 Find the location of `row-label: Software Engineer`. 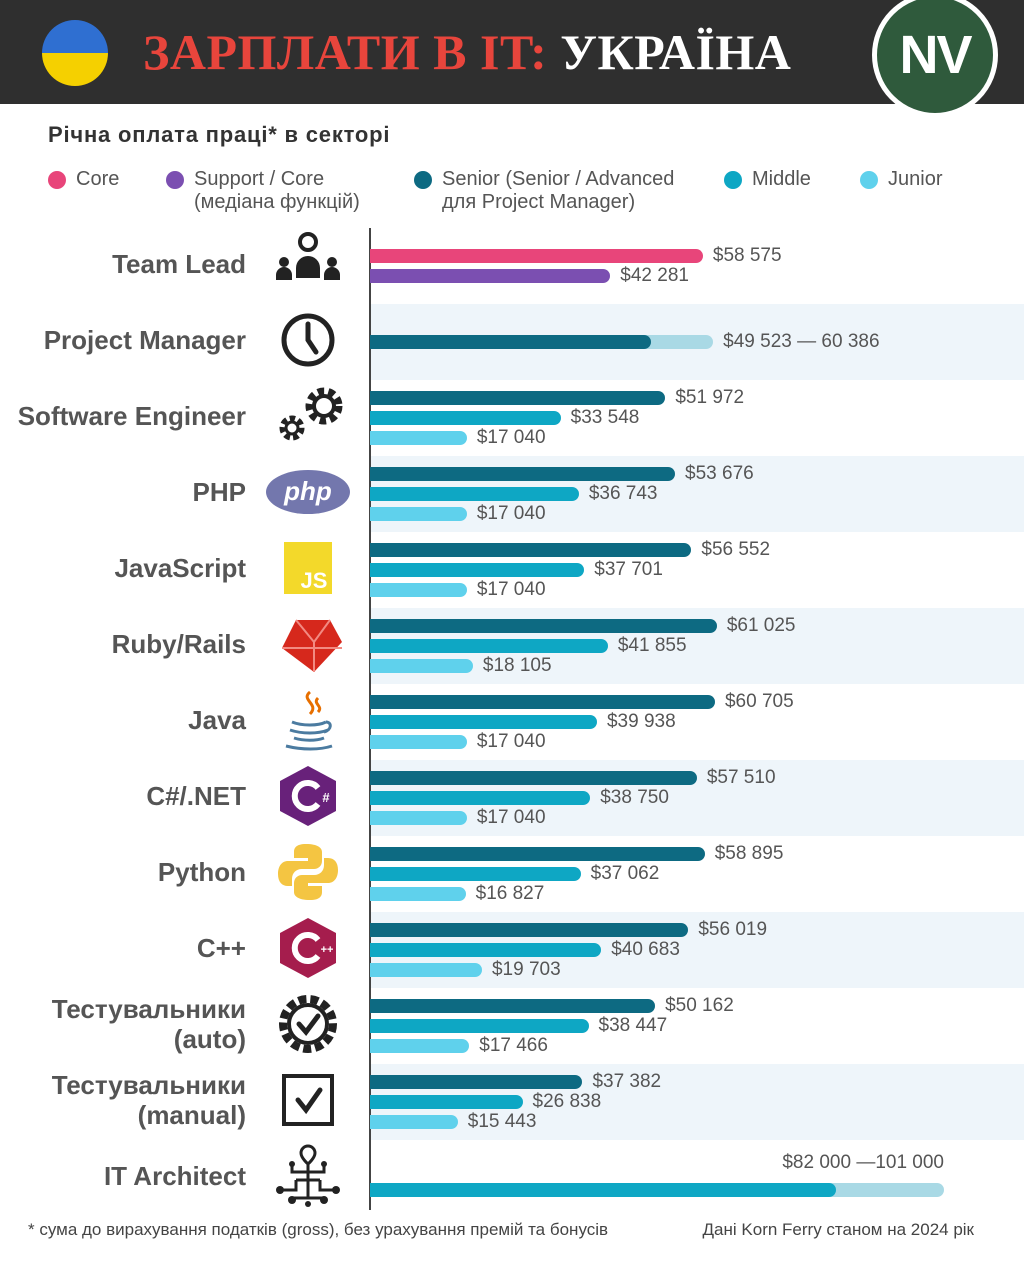

row-label: Software Engineer is located at coordinates (131, 416).